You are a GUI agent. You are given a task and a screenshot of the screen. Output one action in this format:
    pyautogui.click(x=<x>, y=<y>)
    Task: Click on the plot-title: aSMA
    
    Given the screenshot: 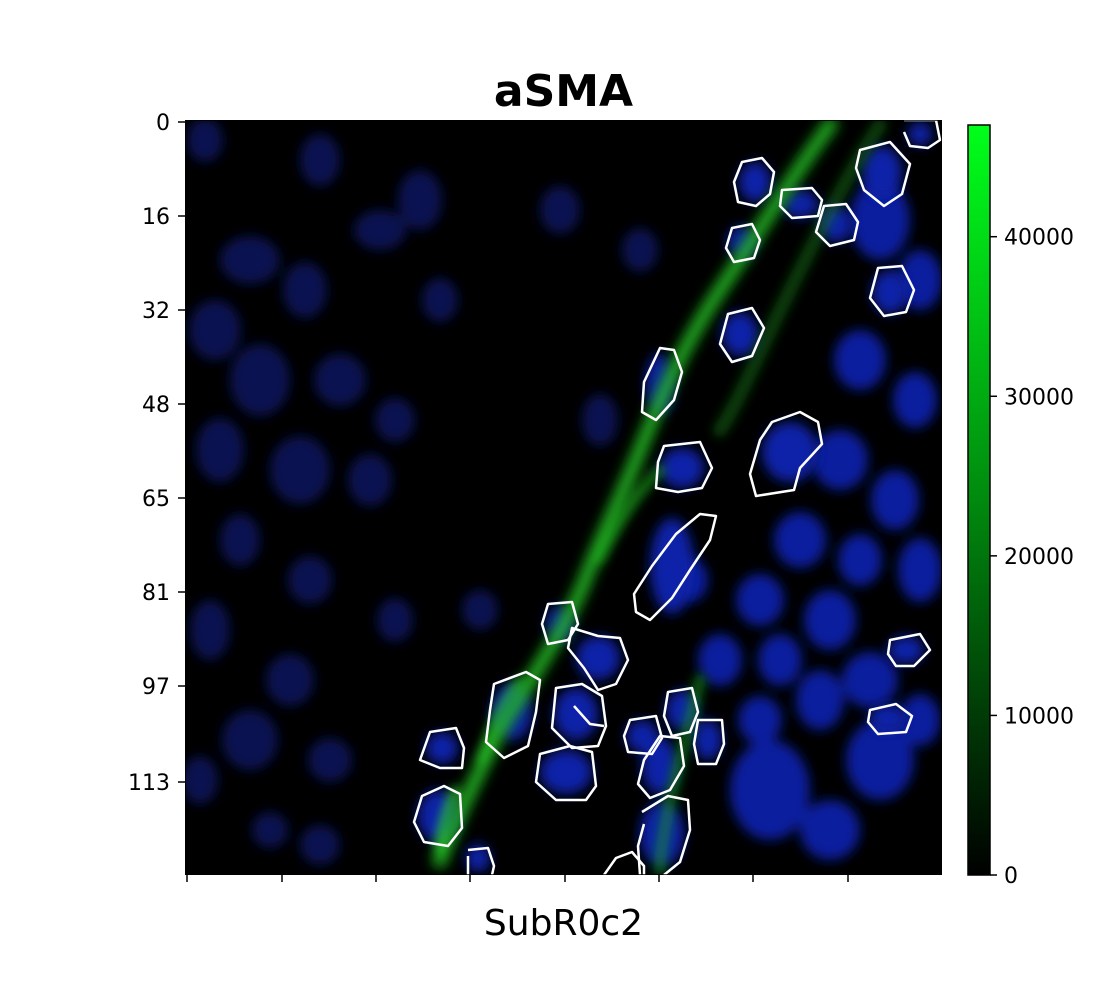 What is the action you would take?
    pyautogui.click(x=563, y=91)
    